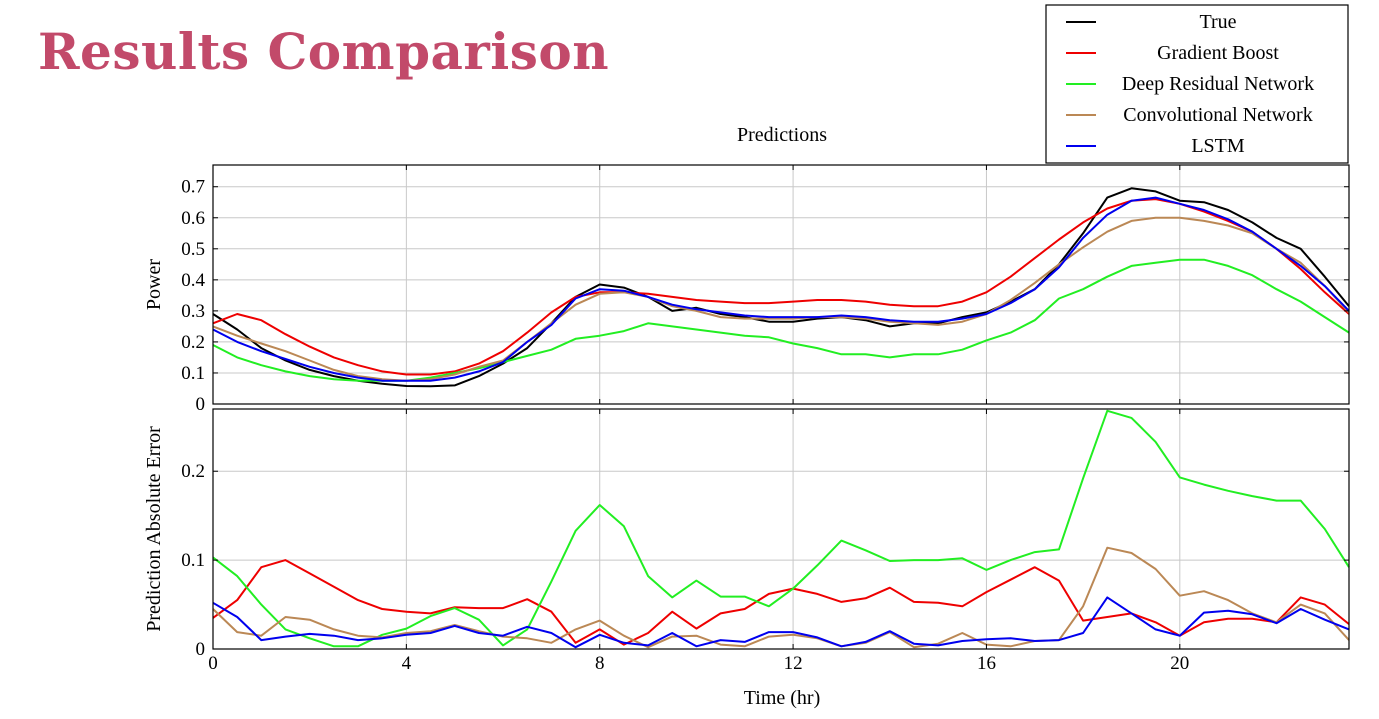  Describe the element at coordinates (154, 284) in the screenshot. I see `top-y-axis-label: Power` at that location.